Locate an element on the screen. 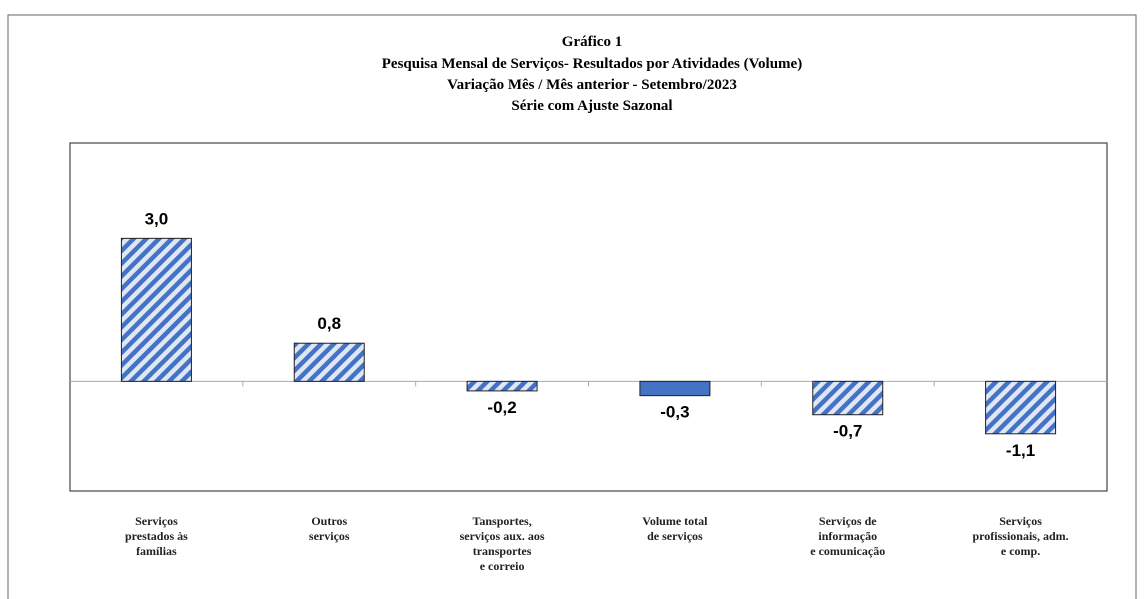  chart-title: Série com Ajuste Sazonal is located at coordinates (591, 106).